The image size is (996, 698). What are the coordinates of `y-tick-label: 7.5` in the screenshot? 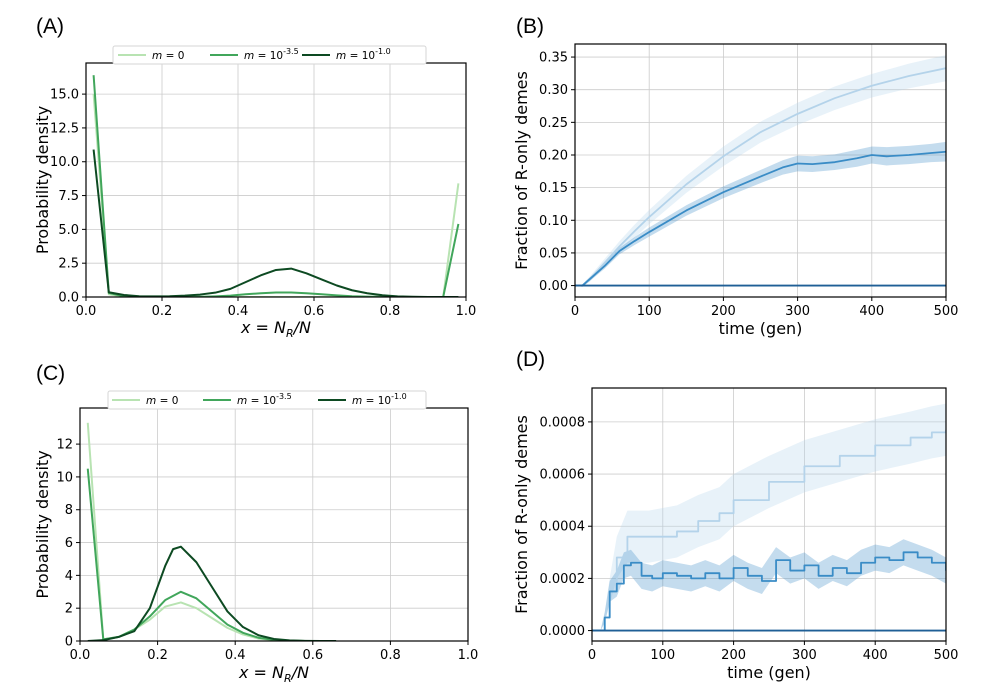 It's located at (68, 196).